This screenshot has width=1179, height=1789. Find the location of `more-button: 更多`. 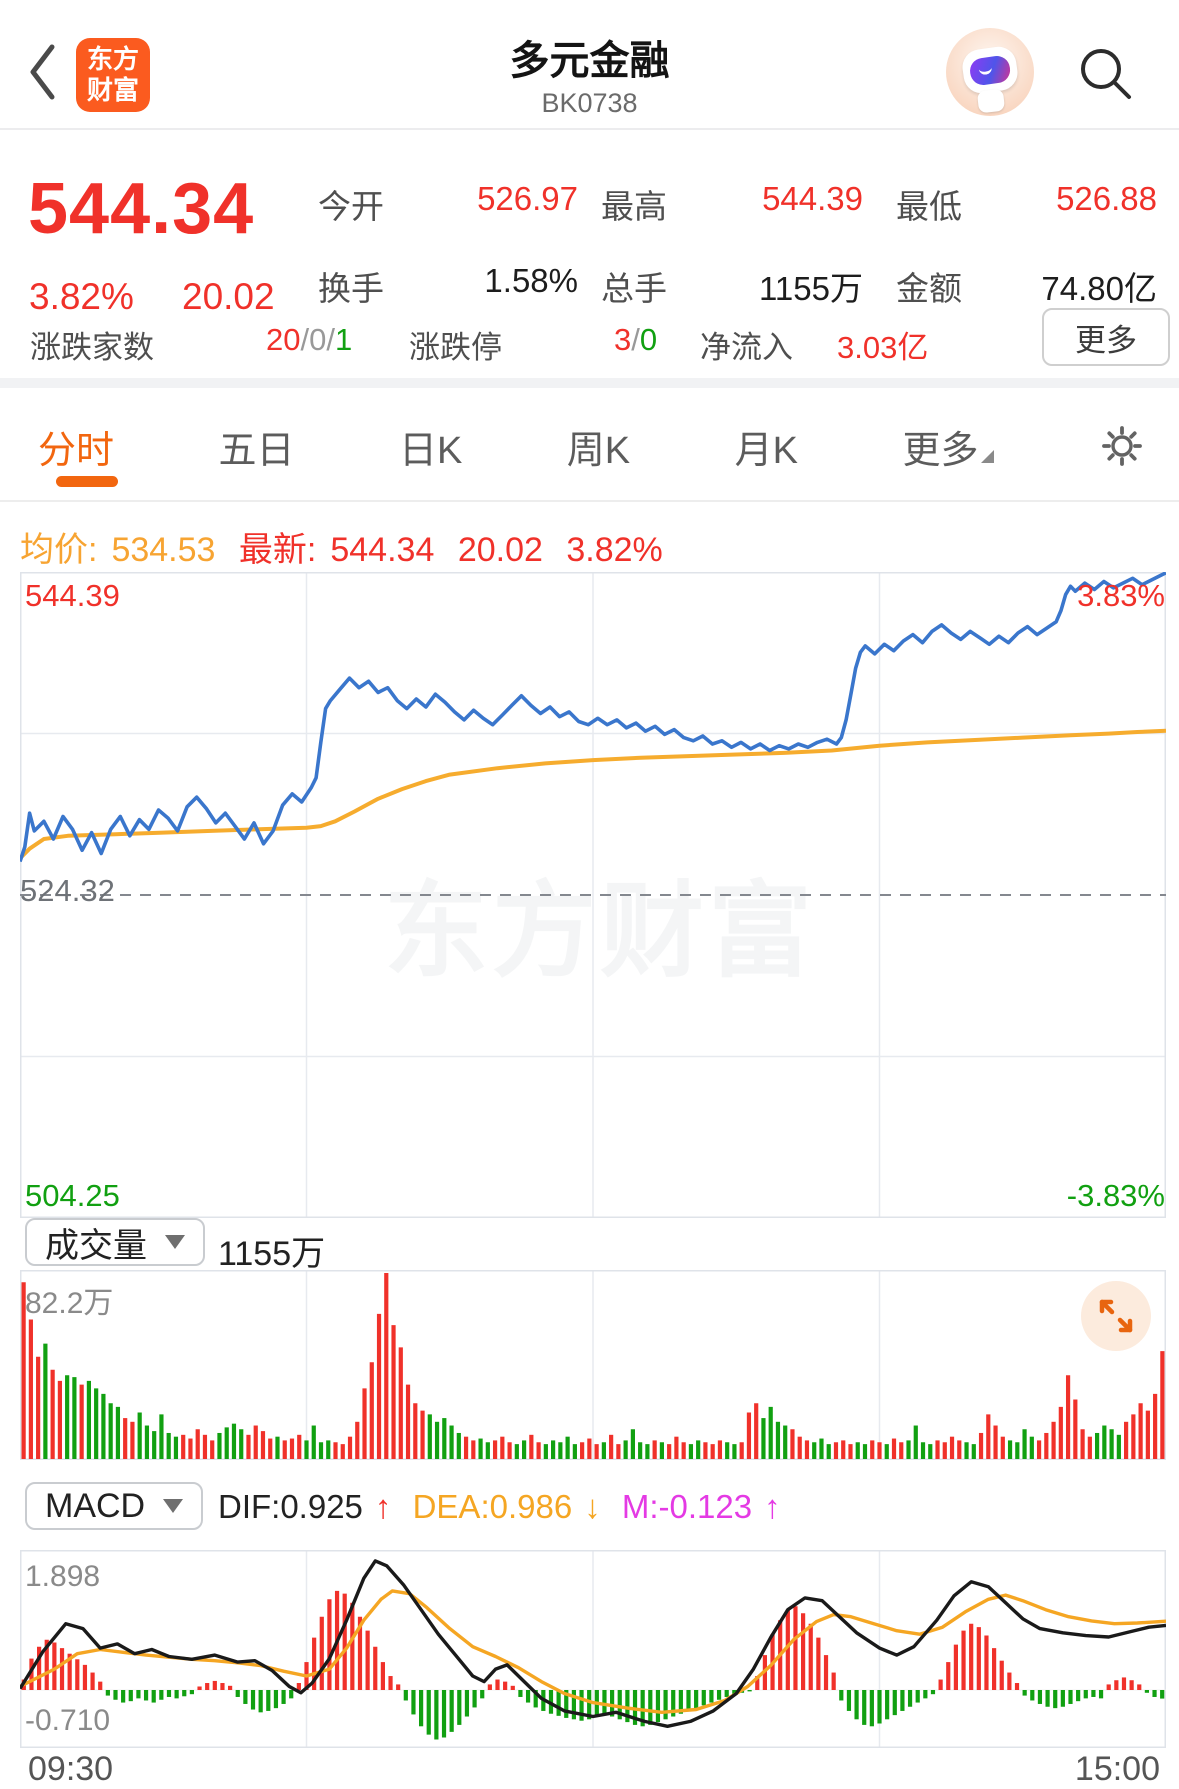

more-button: 更多 is located at coordinates (1106, 337).